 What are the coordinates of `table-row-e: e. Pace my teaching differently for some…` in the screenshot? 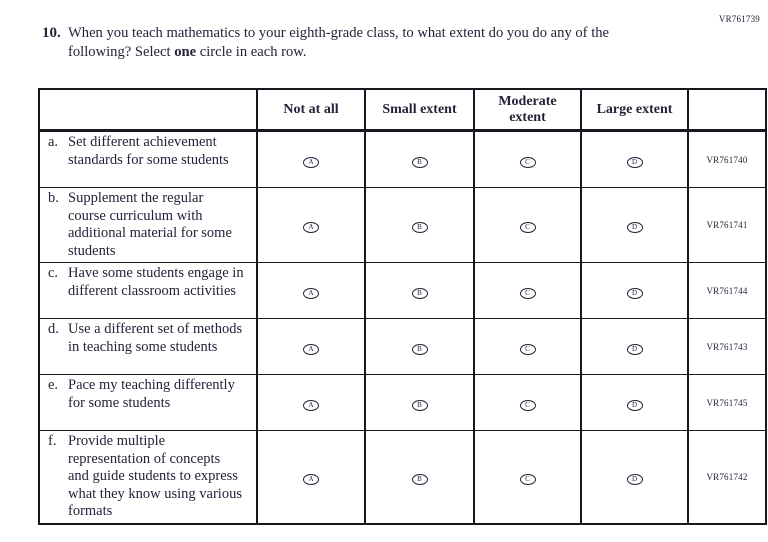 It's located at (402, 402).